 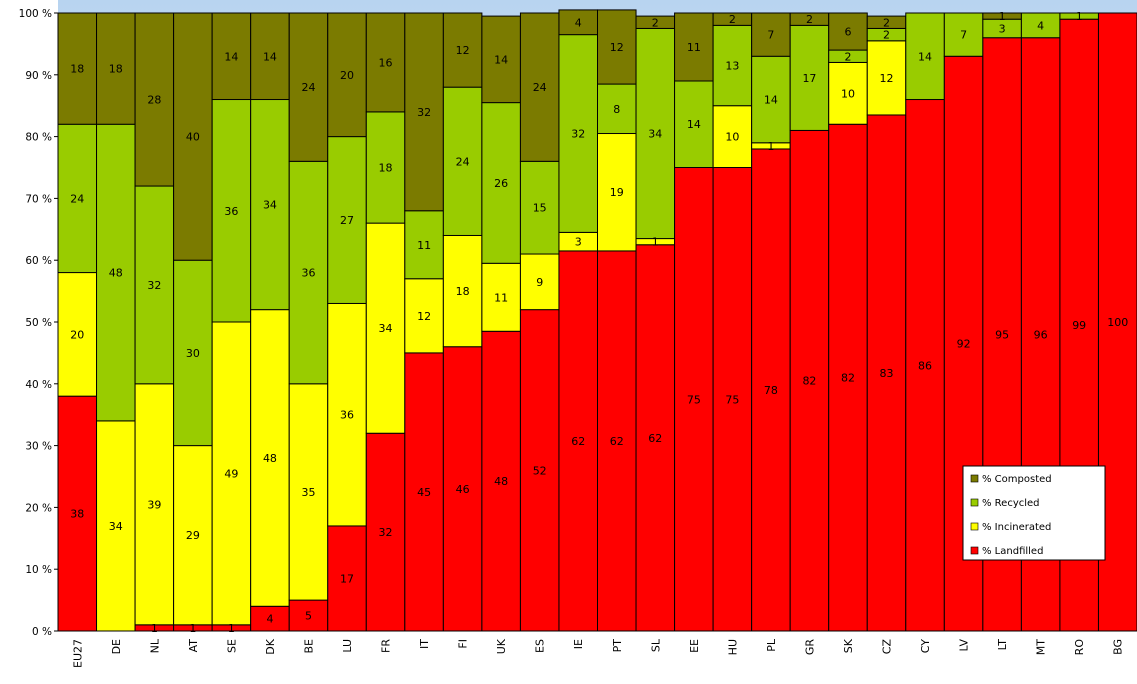 I want to click on bar-segment-recycled-gr, so click(x=809, y=77).